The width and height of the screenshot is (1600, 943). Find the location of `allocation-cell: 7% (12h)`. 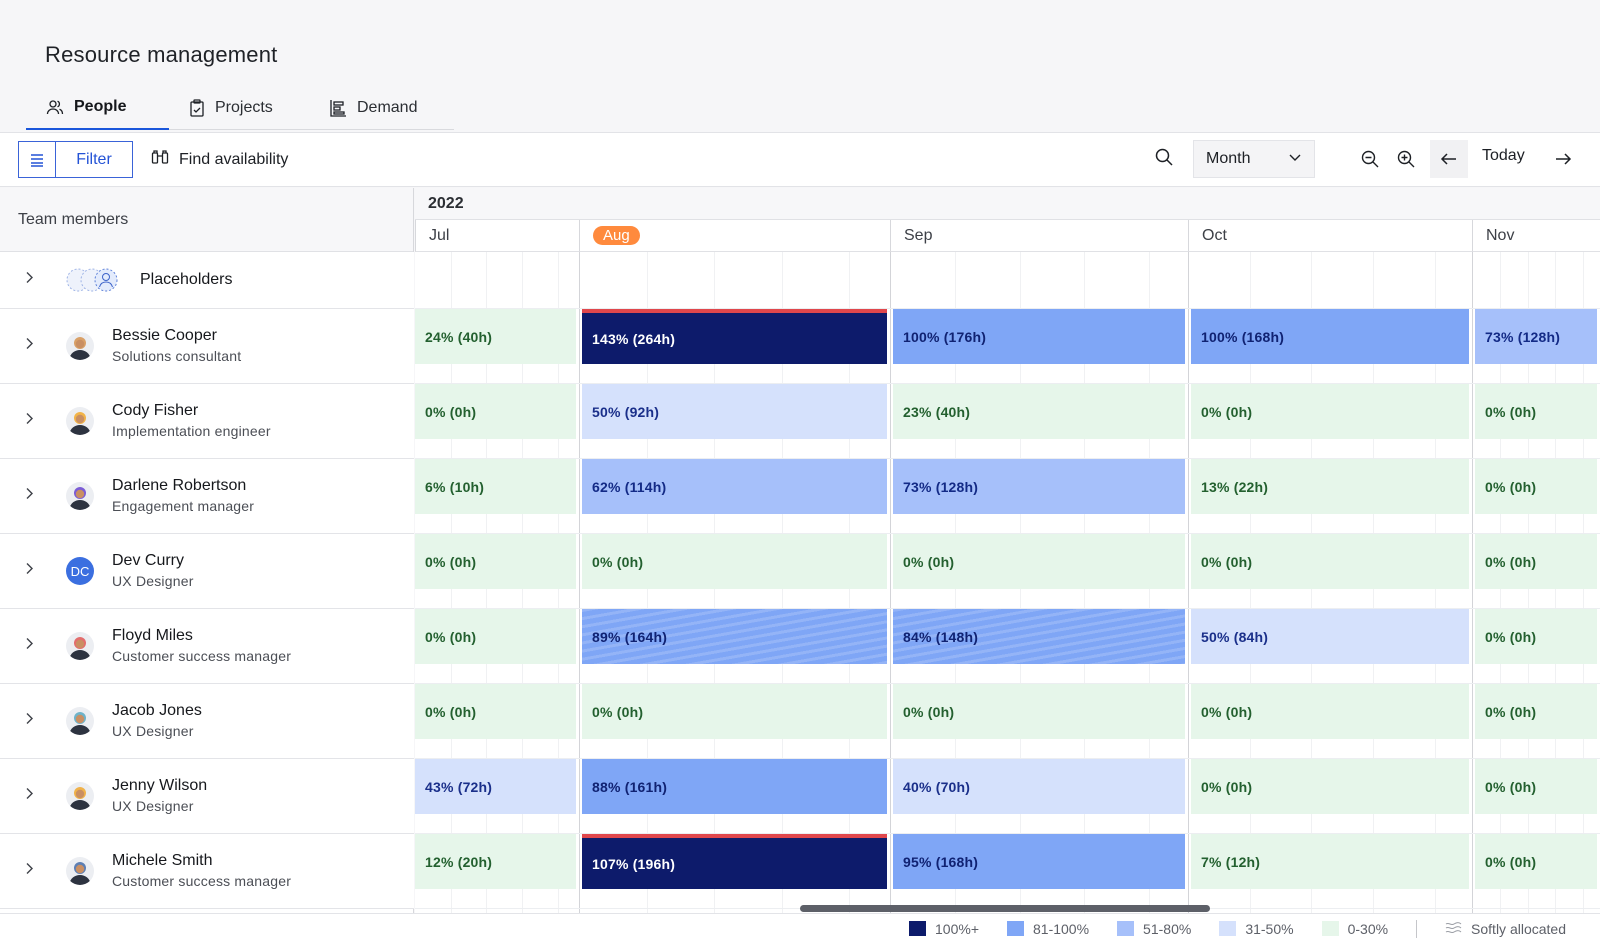

allocation-cell: 7% (12h) is located at coordinates (1330, 861).